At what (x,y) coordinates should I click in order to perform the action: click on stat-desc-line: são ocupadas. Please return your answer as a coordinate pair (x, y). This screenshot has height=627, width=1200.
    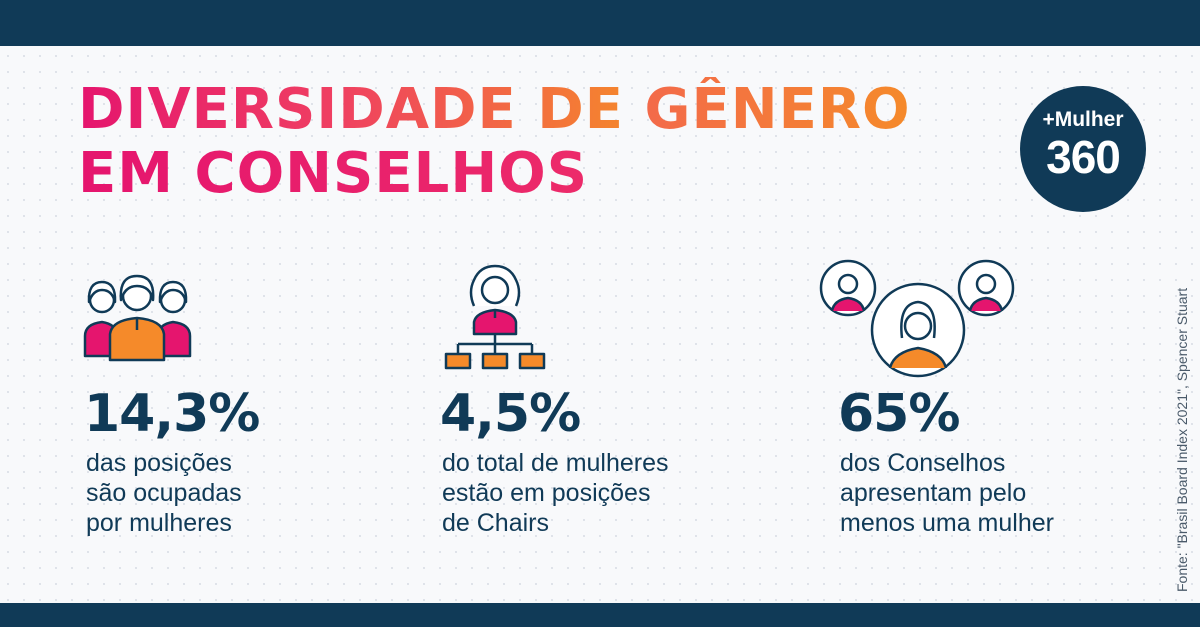
    Looking at the image, I should click on (164, 493).